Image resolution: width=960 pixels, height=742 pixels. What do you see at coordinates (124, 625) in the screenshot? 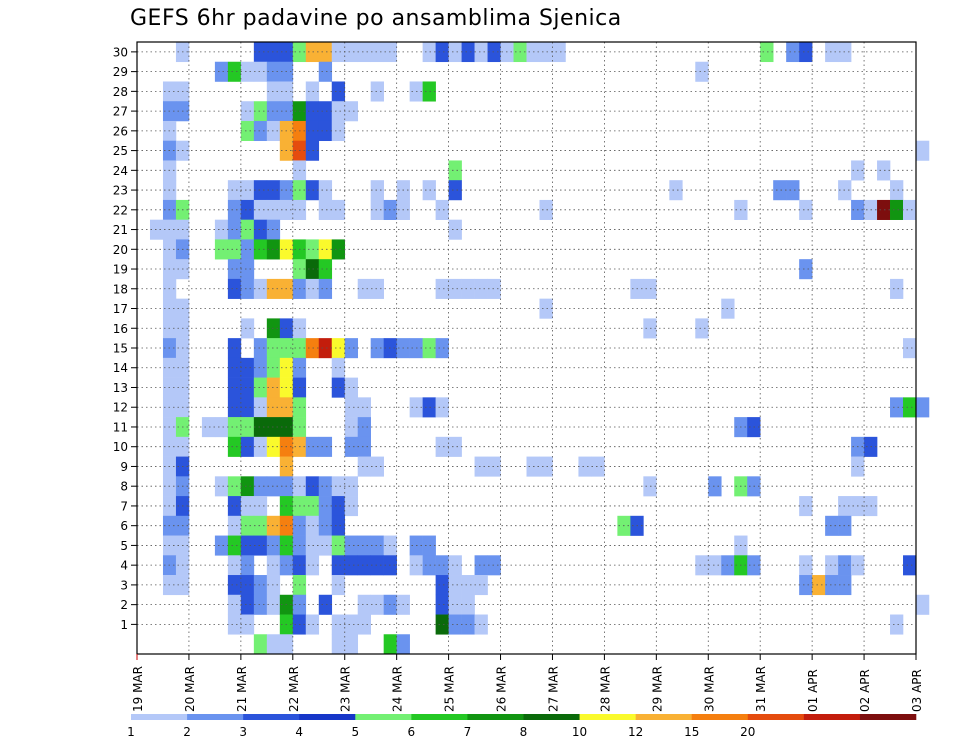
I see `y-tick-label: 1` at bounding box center [124, 625].